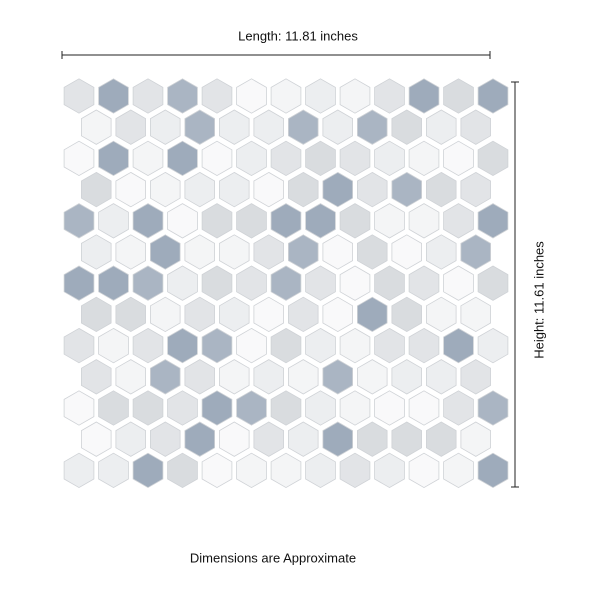  Describe the element at coordinates (276, 55) in the screenshot. I see `length-dimension` at that location.